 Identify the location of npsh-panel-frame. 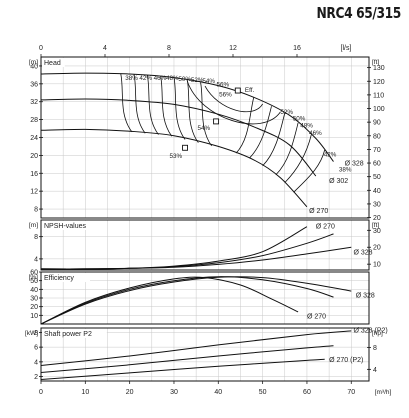
(205, 245).